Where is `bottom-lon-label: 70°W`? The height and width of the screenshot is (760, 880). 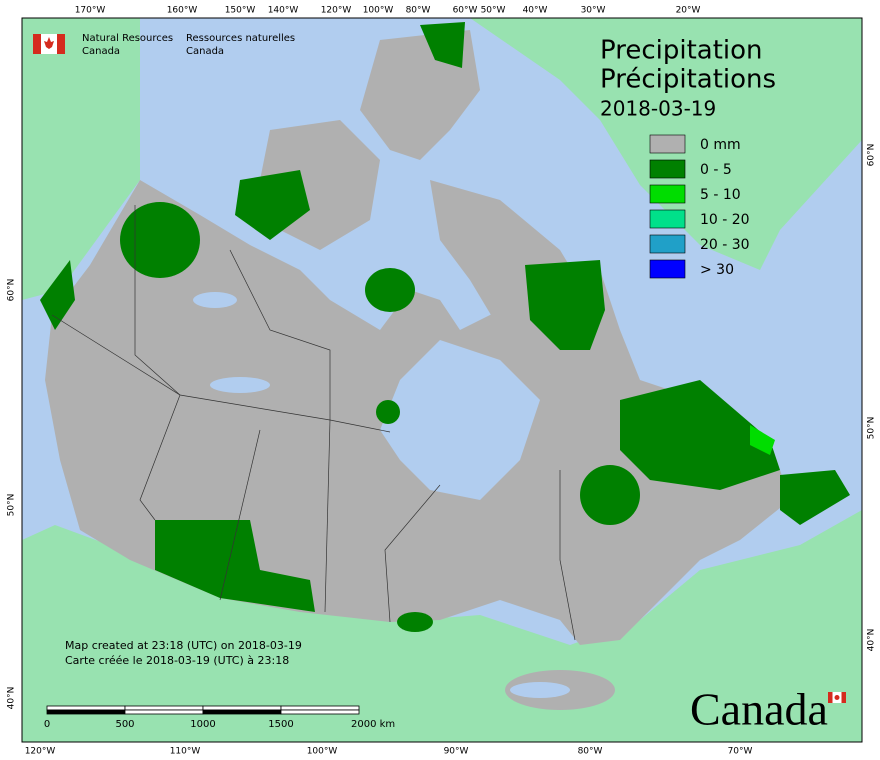
bottom-lon-label: 70°W is located at coordinates (740, 752).